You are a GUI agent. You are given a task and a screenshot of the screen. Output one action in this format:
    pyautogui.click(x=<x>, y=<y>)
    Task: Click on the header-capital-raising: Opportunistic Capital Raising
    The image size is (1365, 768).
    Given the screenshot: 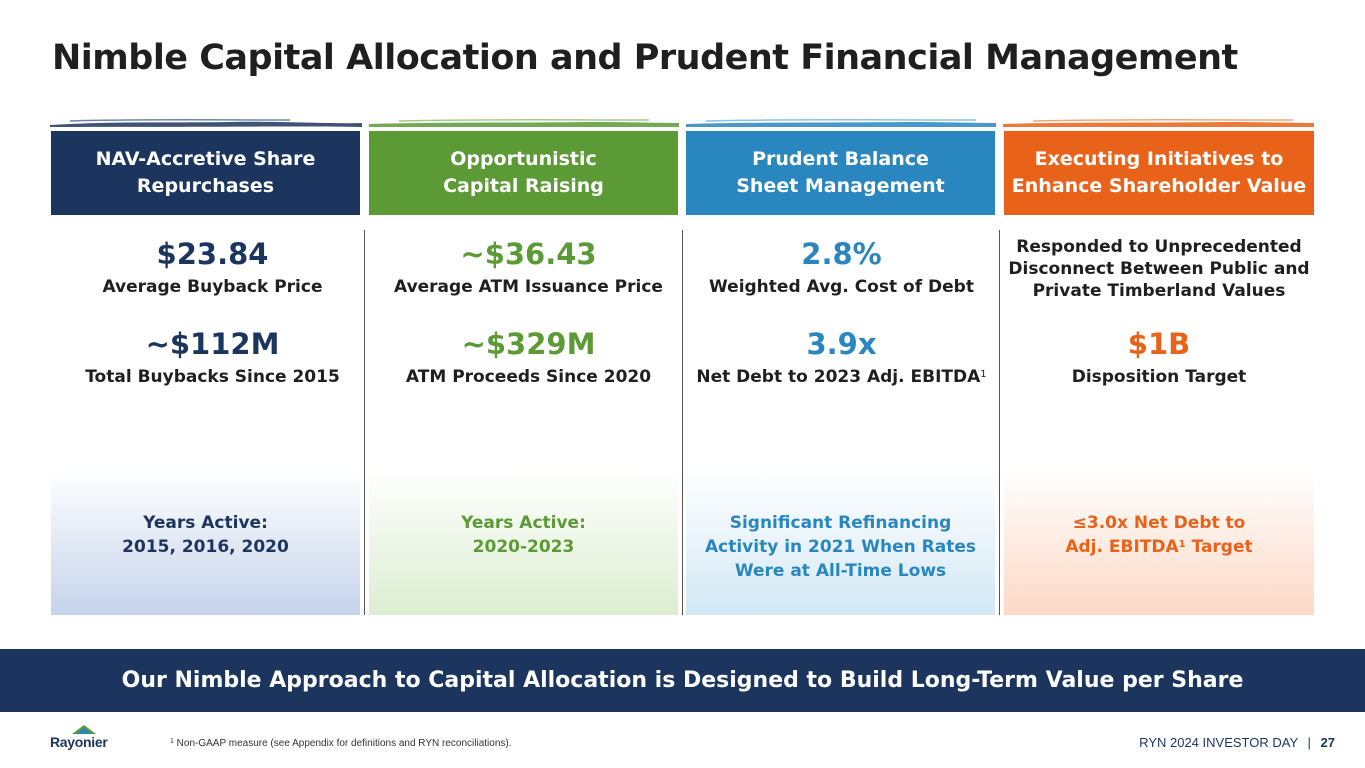 What is the action you would take?
    pyautogui.click(x=523, y=173)
    